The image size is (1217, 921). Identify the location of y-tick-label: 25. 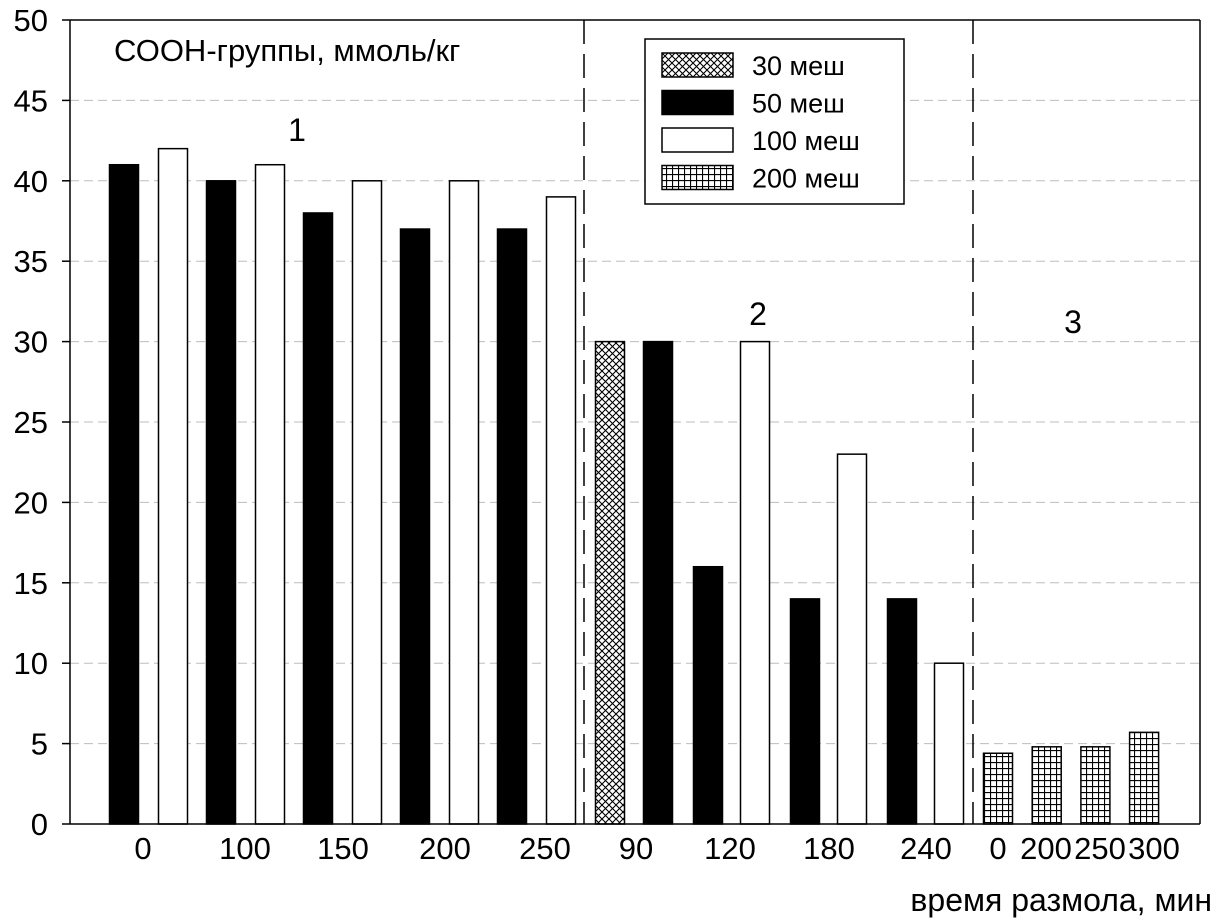
(31, 422).